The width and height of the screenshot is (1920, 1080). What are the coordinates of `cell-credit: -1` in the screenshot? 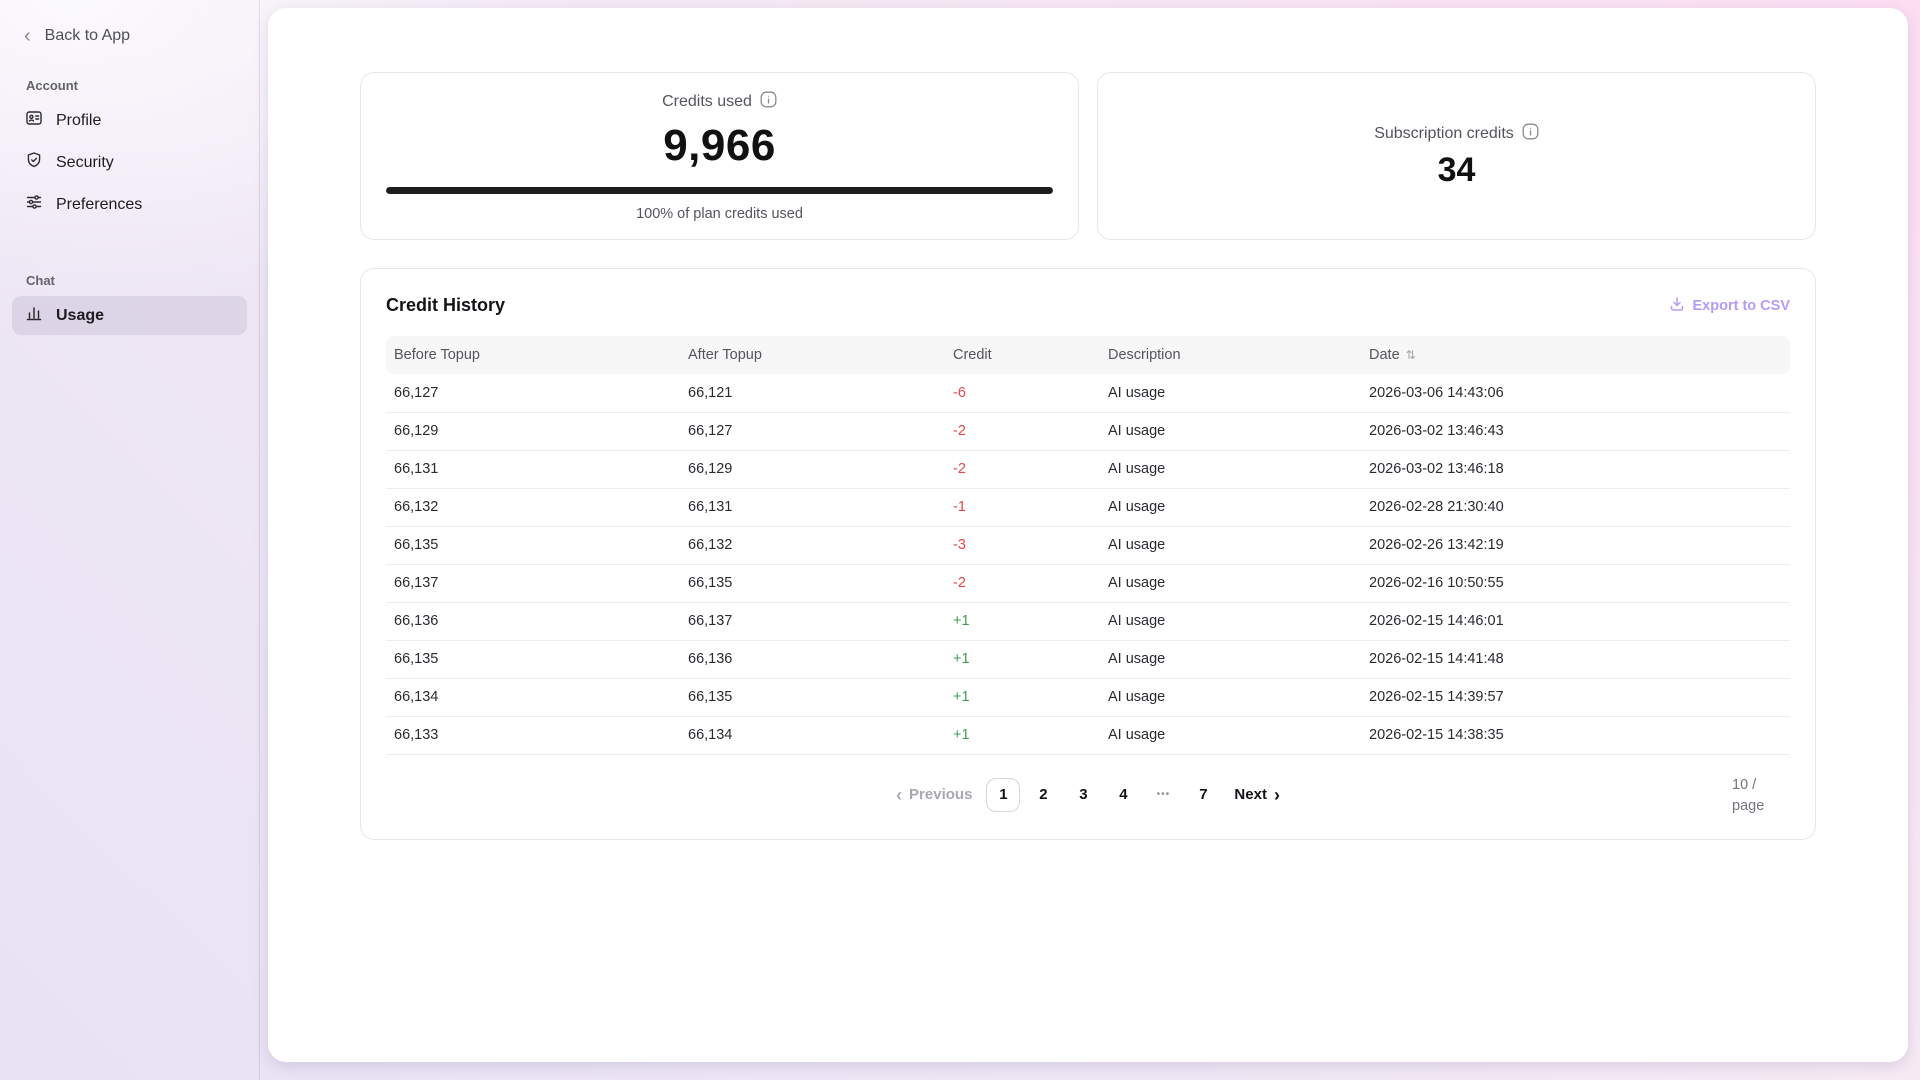 It's located at (1022, 507).